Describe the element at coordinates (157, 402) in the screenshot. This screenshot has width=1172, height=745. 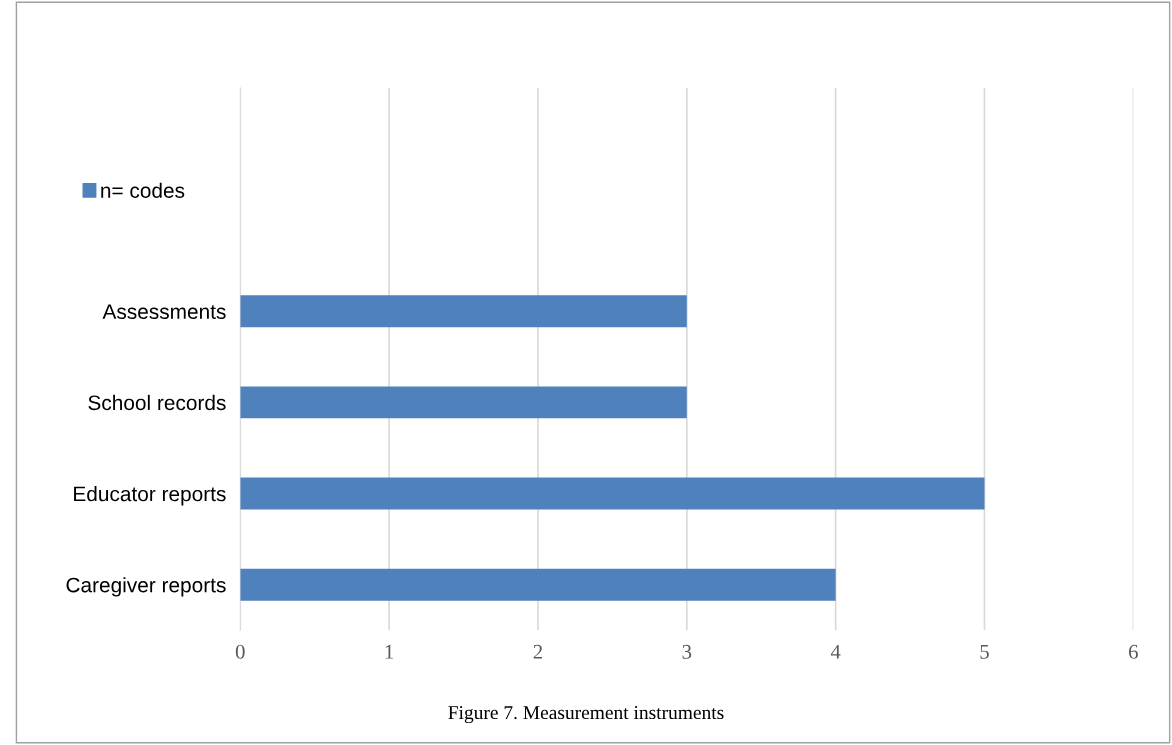
I see `y-tick-label: School records` at that location.